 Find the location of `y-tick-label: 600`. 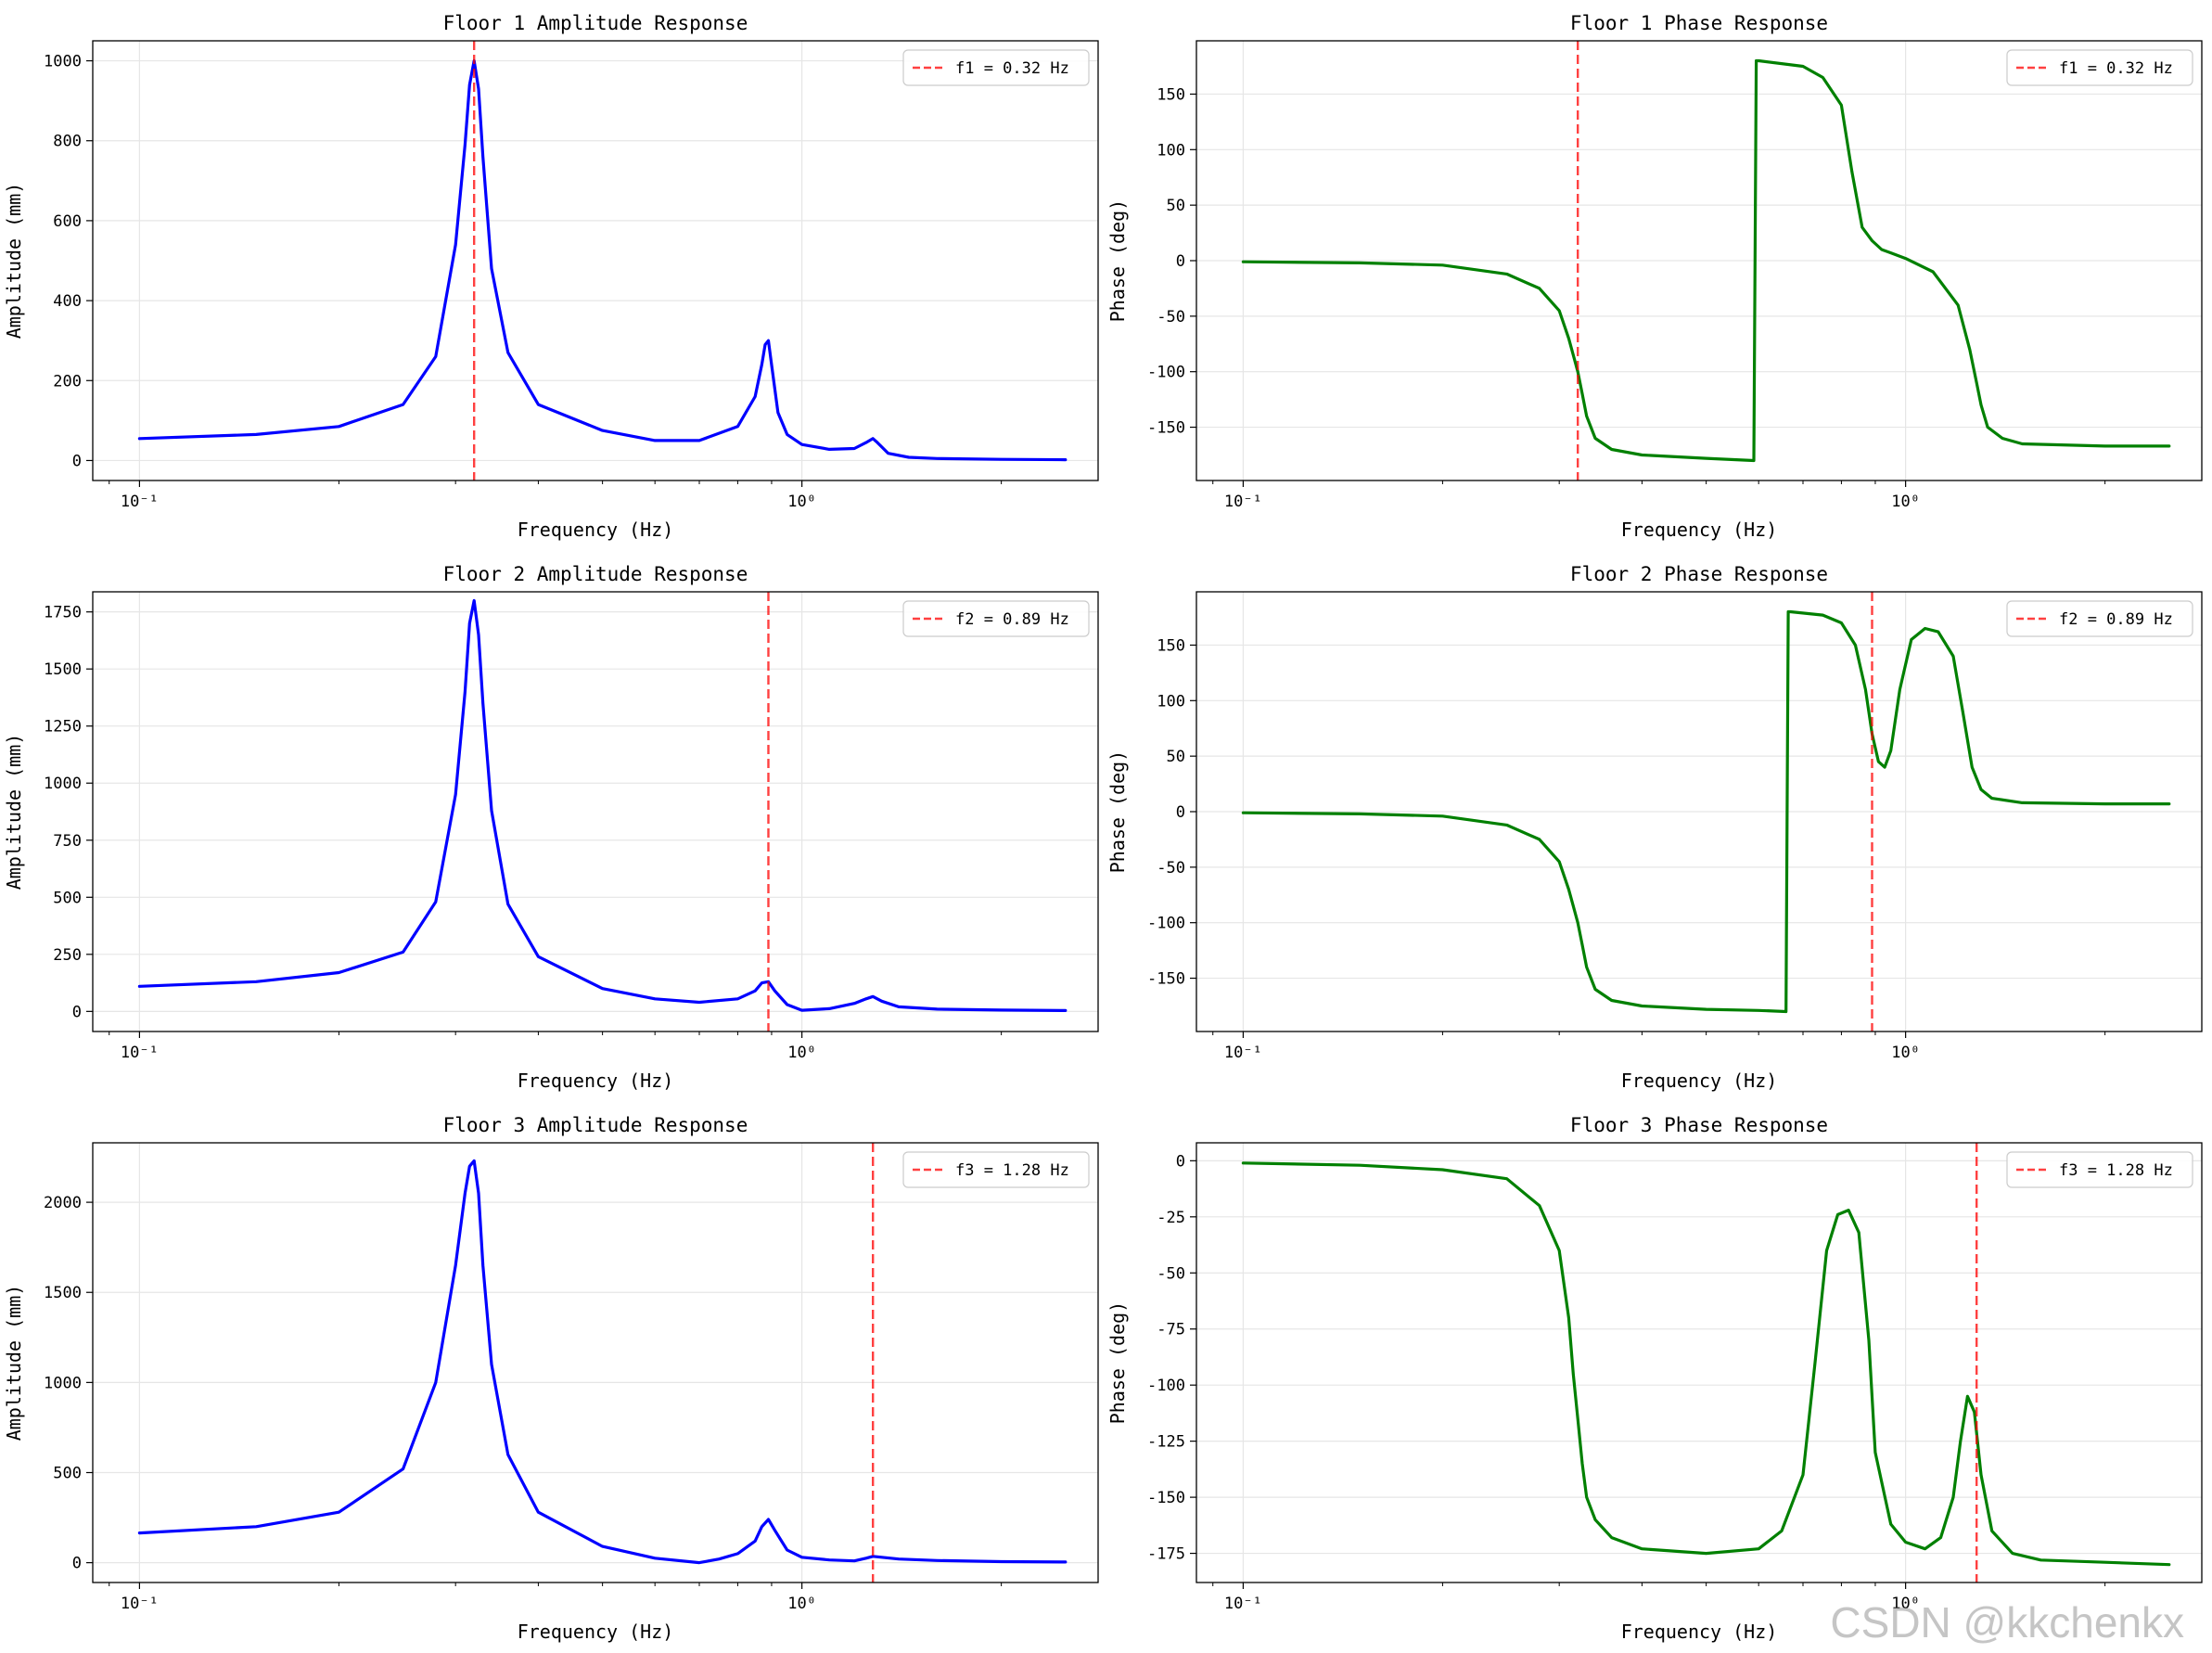

y-tick-label: 600 is located at coordinates (67, 222).